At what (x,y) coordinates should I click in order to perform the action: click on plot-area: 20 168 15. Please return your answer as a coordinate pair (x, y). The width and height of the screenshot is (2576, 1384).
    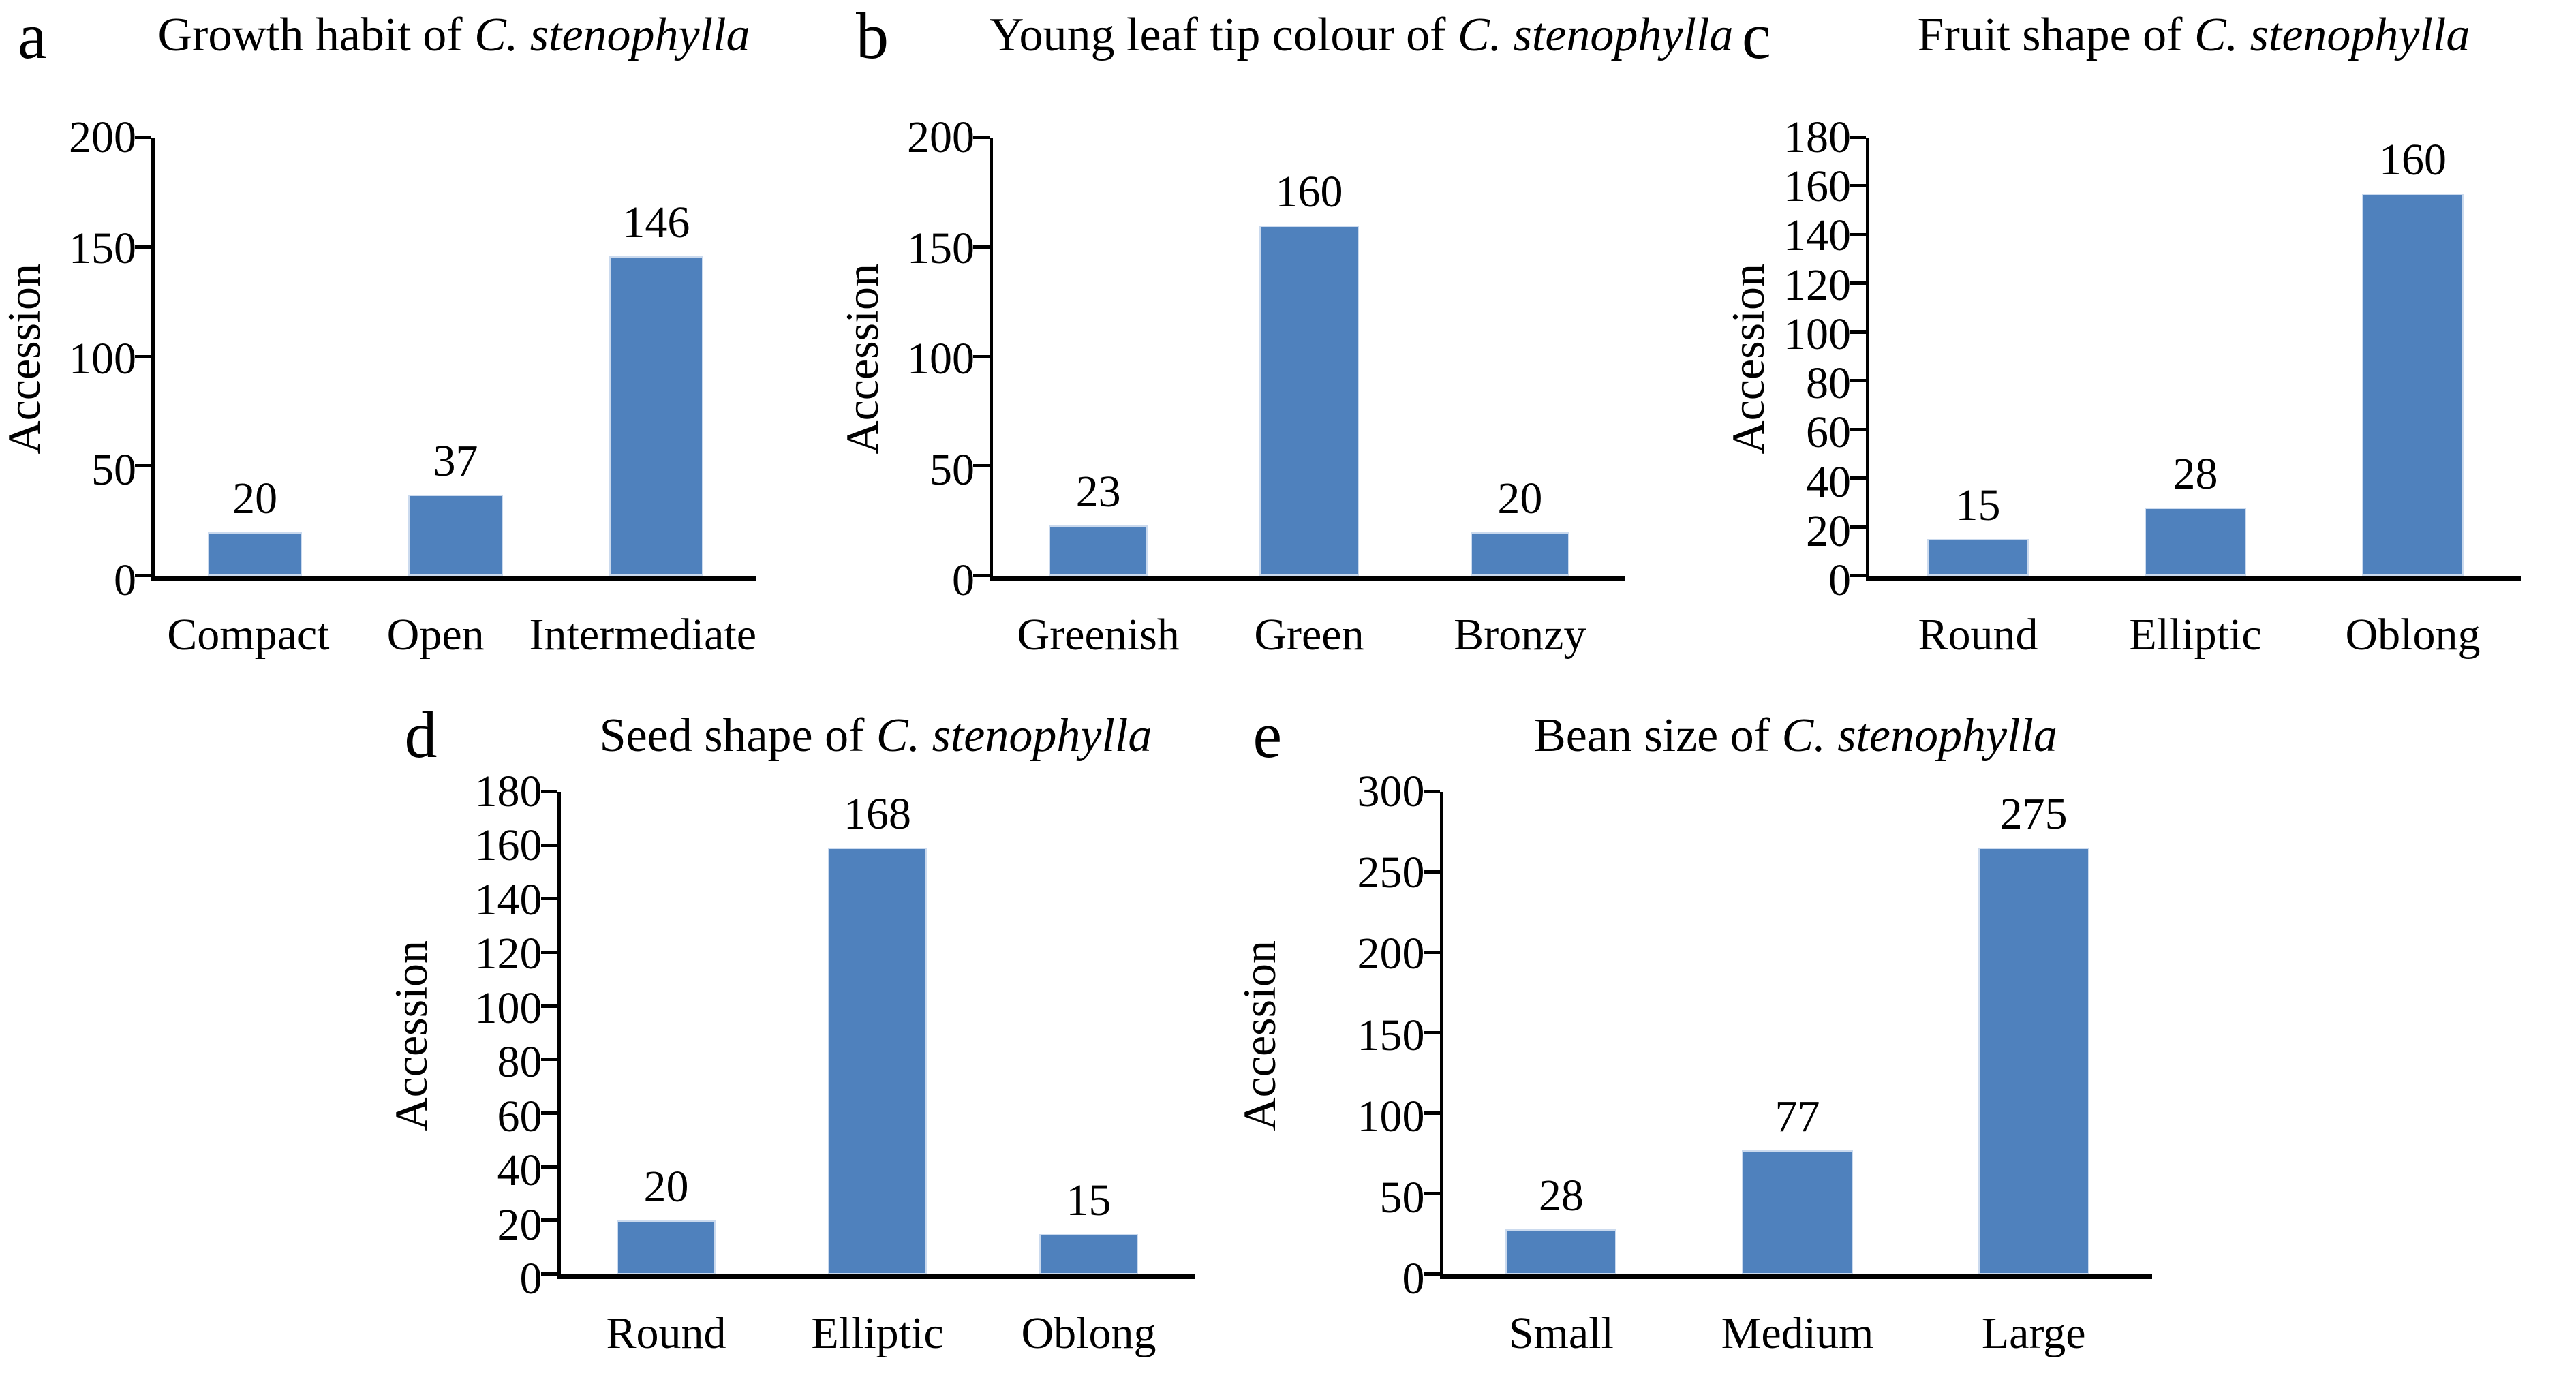
    Looking at the image, I should click on (867, 1034).